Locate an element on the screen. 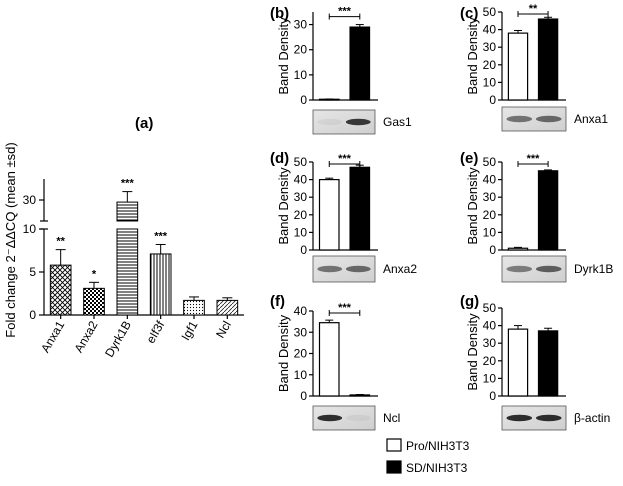 The image size is (623, 486). panel-label-g: (g) is located at coordinates (469, 301).